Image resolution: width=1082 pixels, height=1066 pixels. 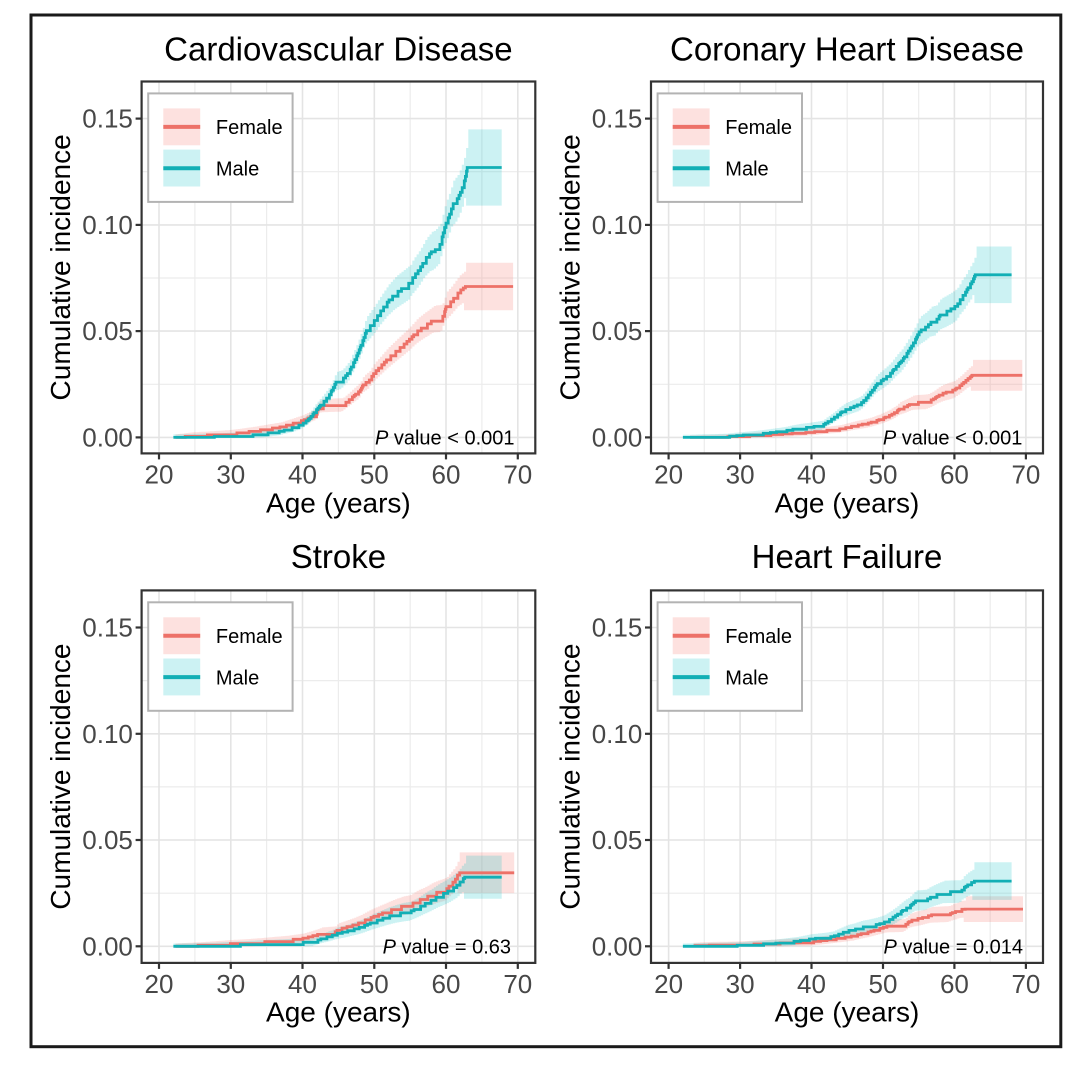 What do you see at coordinates (953, 947) in the screenshot?
I see `svg-text: P value = 0.014` at bounding box center [953, 947].